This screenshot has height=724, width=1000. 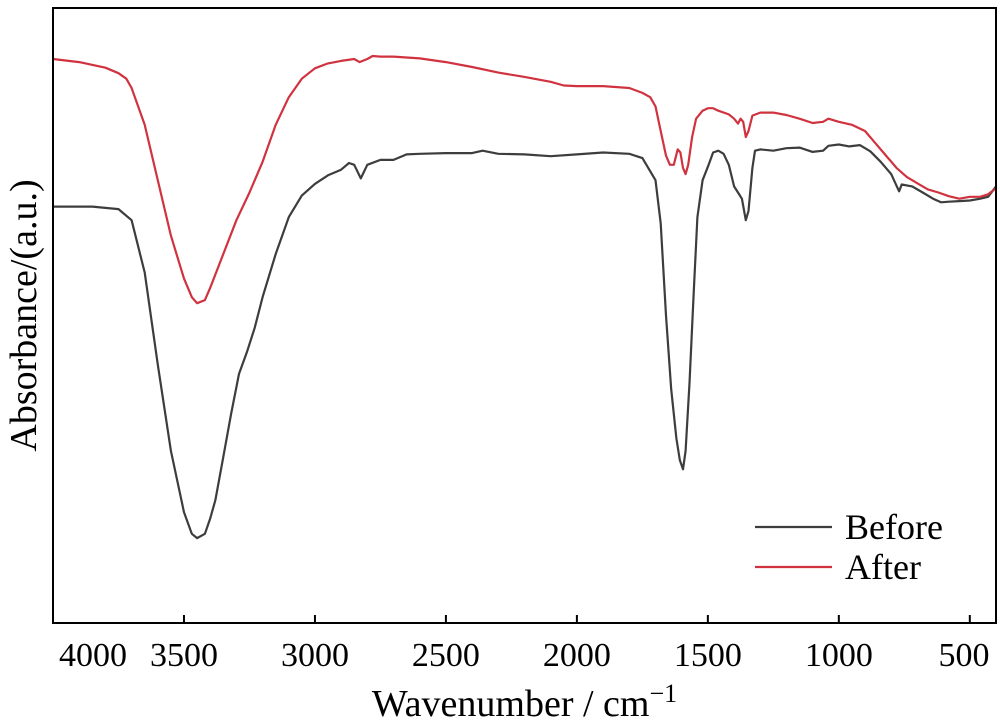 What do you see at coordinates (446, 655) in the screenshot?
I see `x-tick-label: 2500` at bounding box center [446, 655].